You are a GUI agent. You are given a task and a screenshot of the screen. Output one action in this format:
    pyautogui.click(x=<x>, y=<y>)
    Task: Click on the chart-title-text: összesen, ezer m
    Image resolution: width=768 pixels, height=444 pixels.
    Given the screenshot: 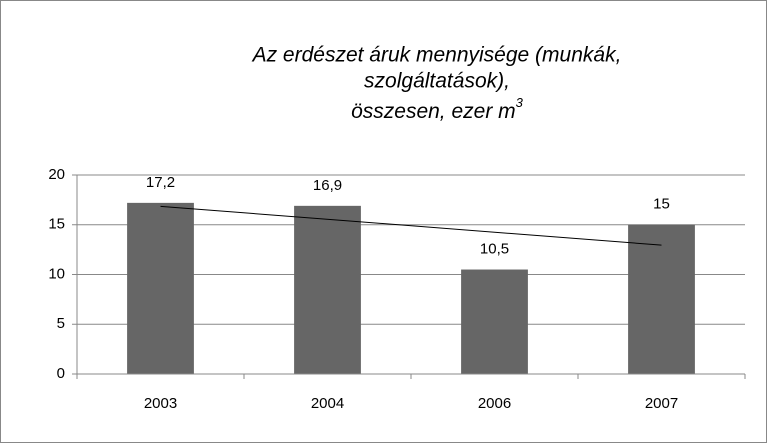 What is the action you would take?
    pyautogui.click(x=433, y=111)
    